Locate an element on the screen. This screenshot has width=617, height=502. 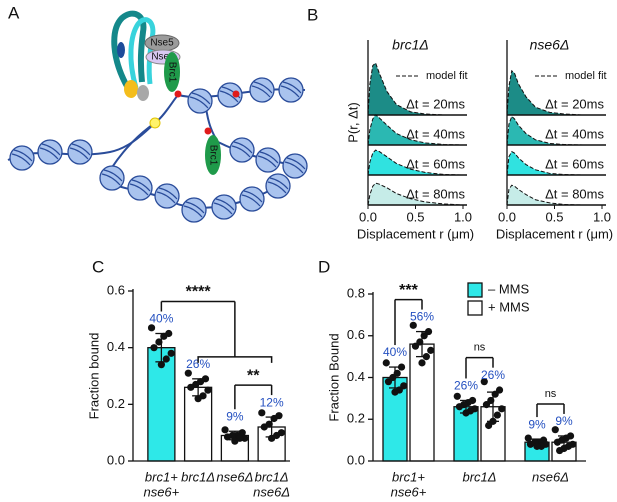
chart-title: nse6Δ is located at coordinates (550, 45).